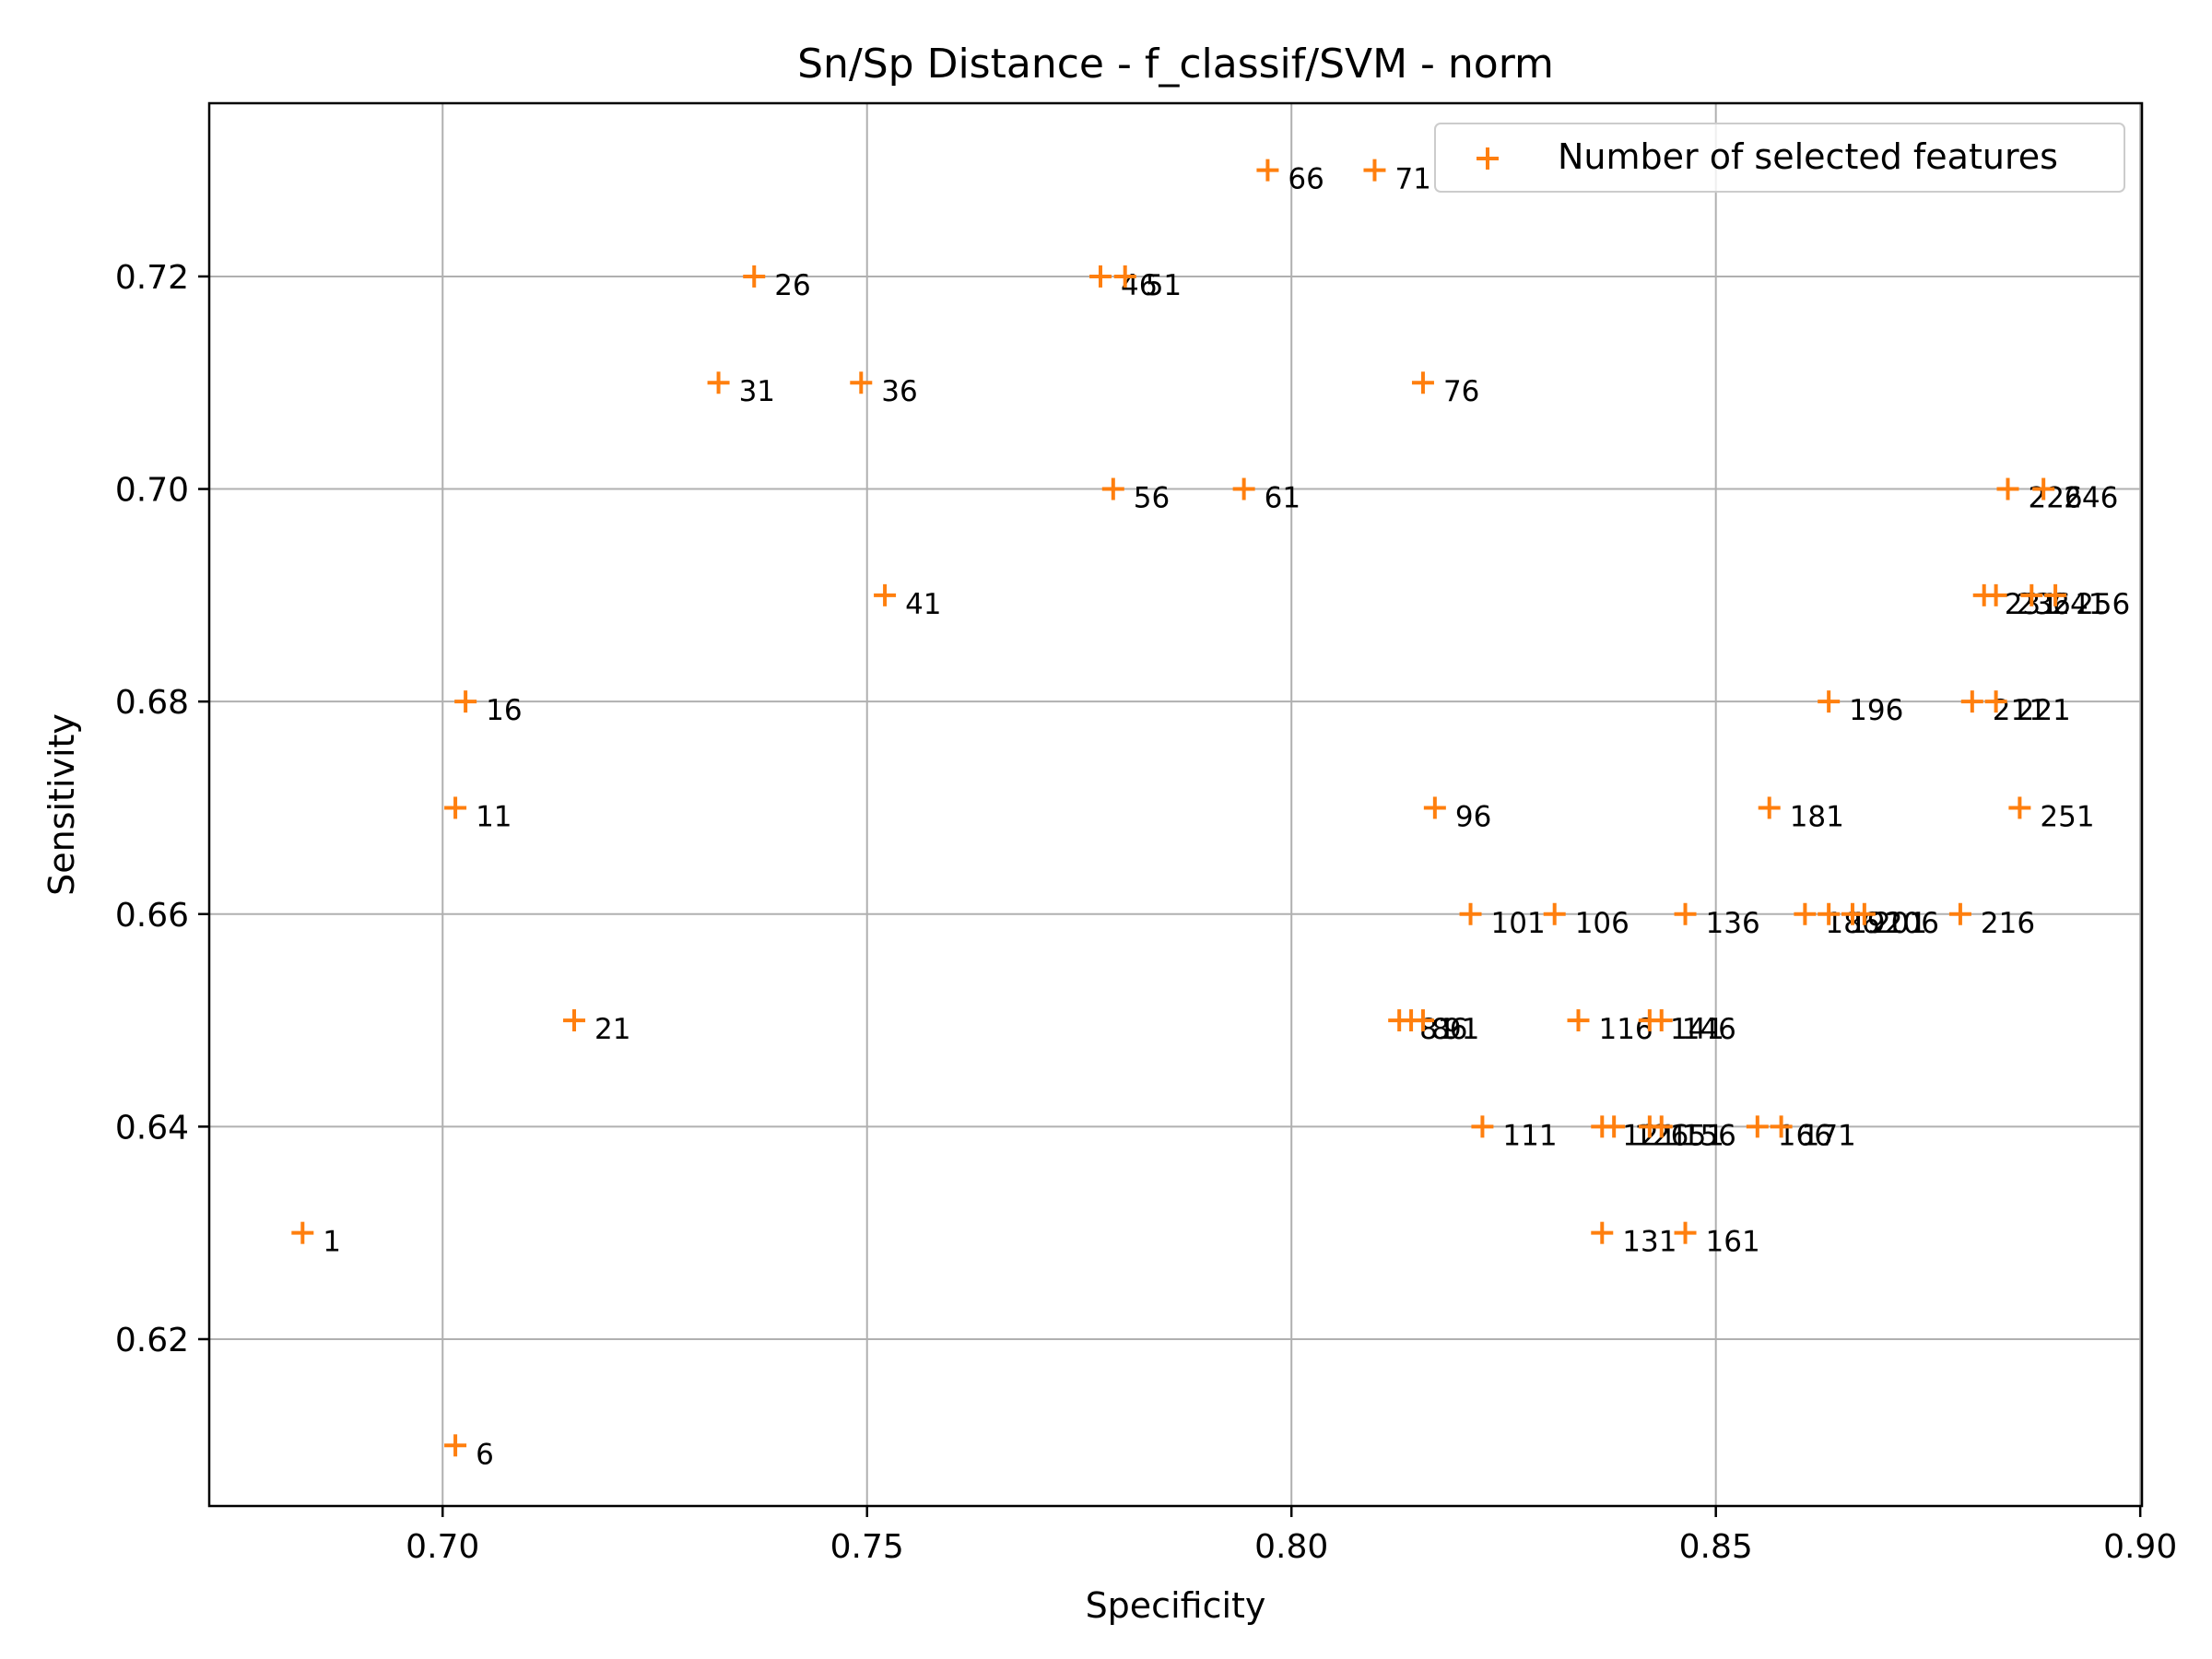 This screenshot has height=1659, width=2212. Describe the element at coordinates (923, 604) in the screenshot. I see `point-label: 41` at that location.